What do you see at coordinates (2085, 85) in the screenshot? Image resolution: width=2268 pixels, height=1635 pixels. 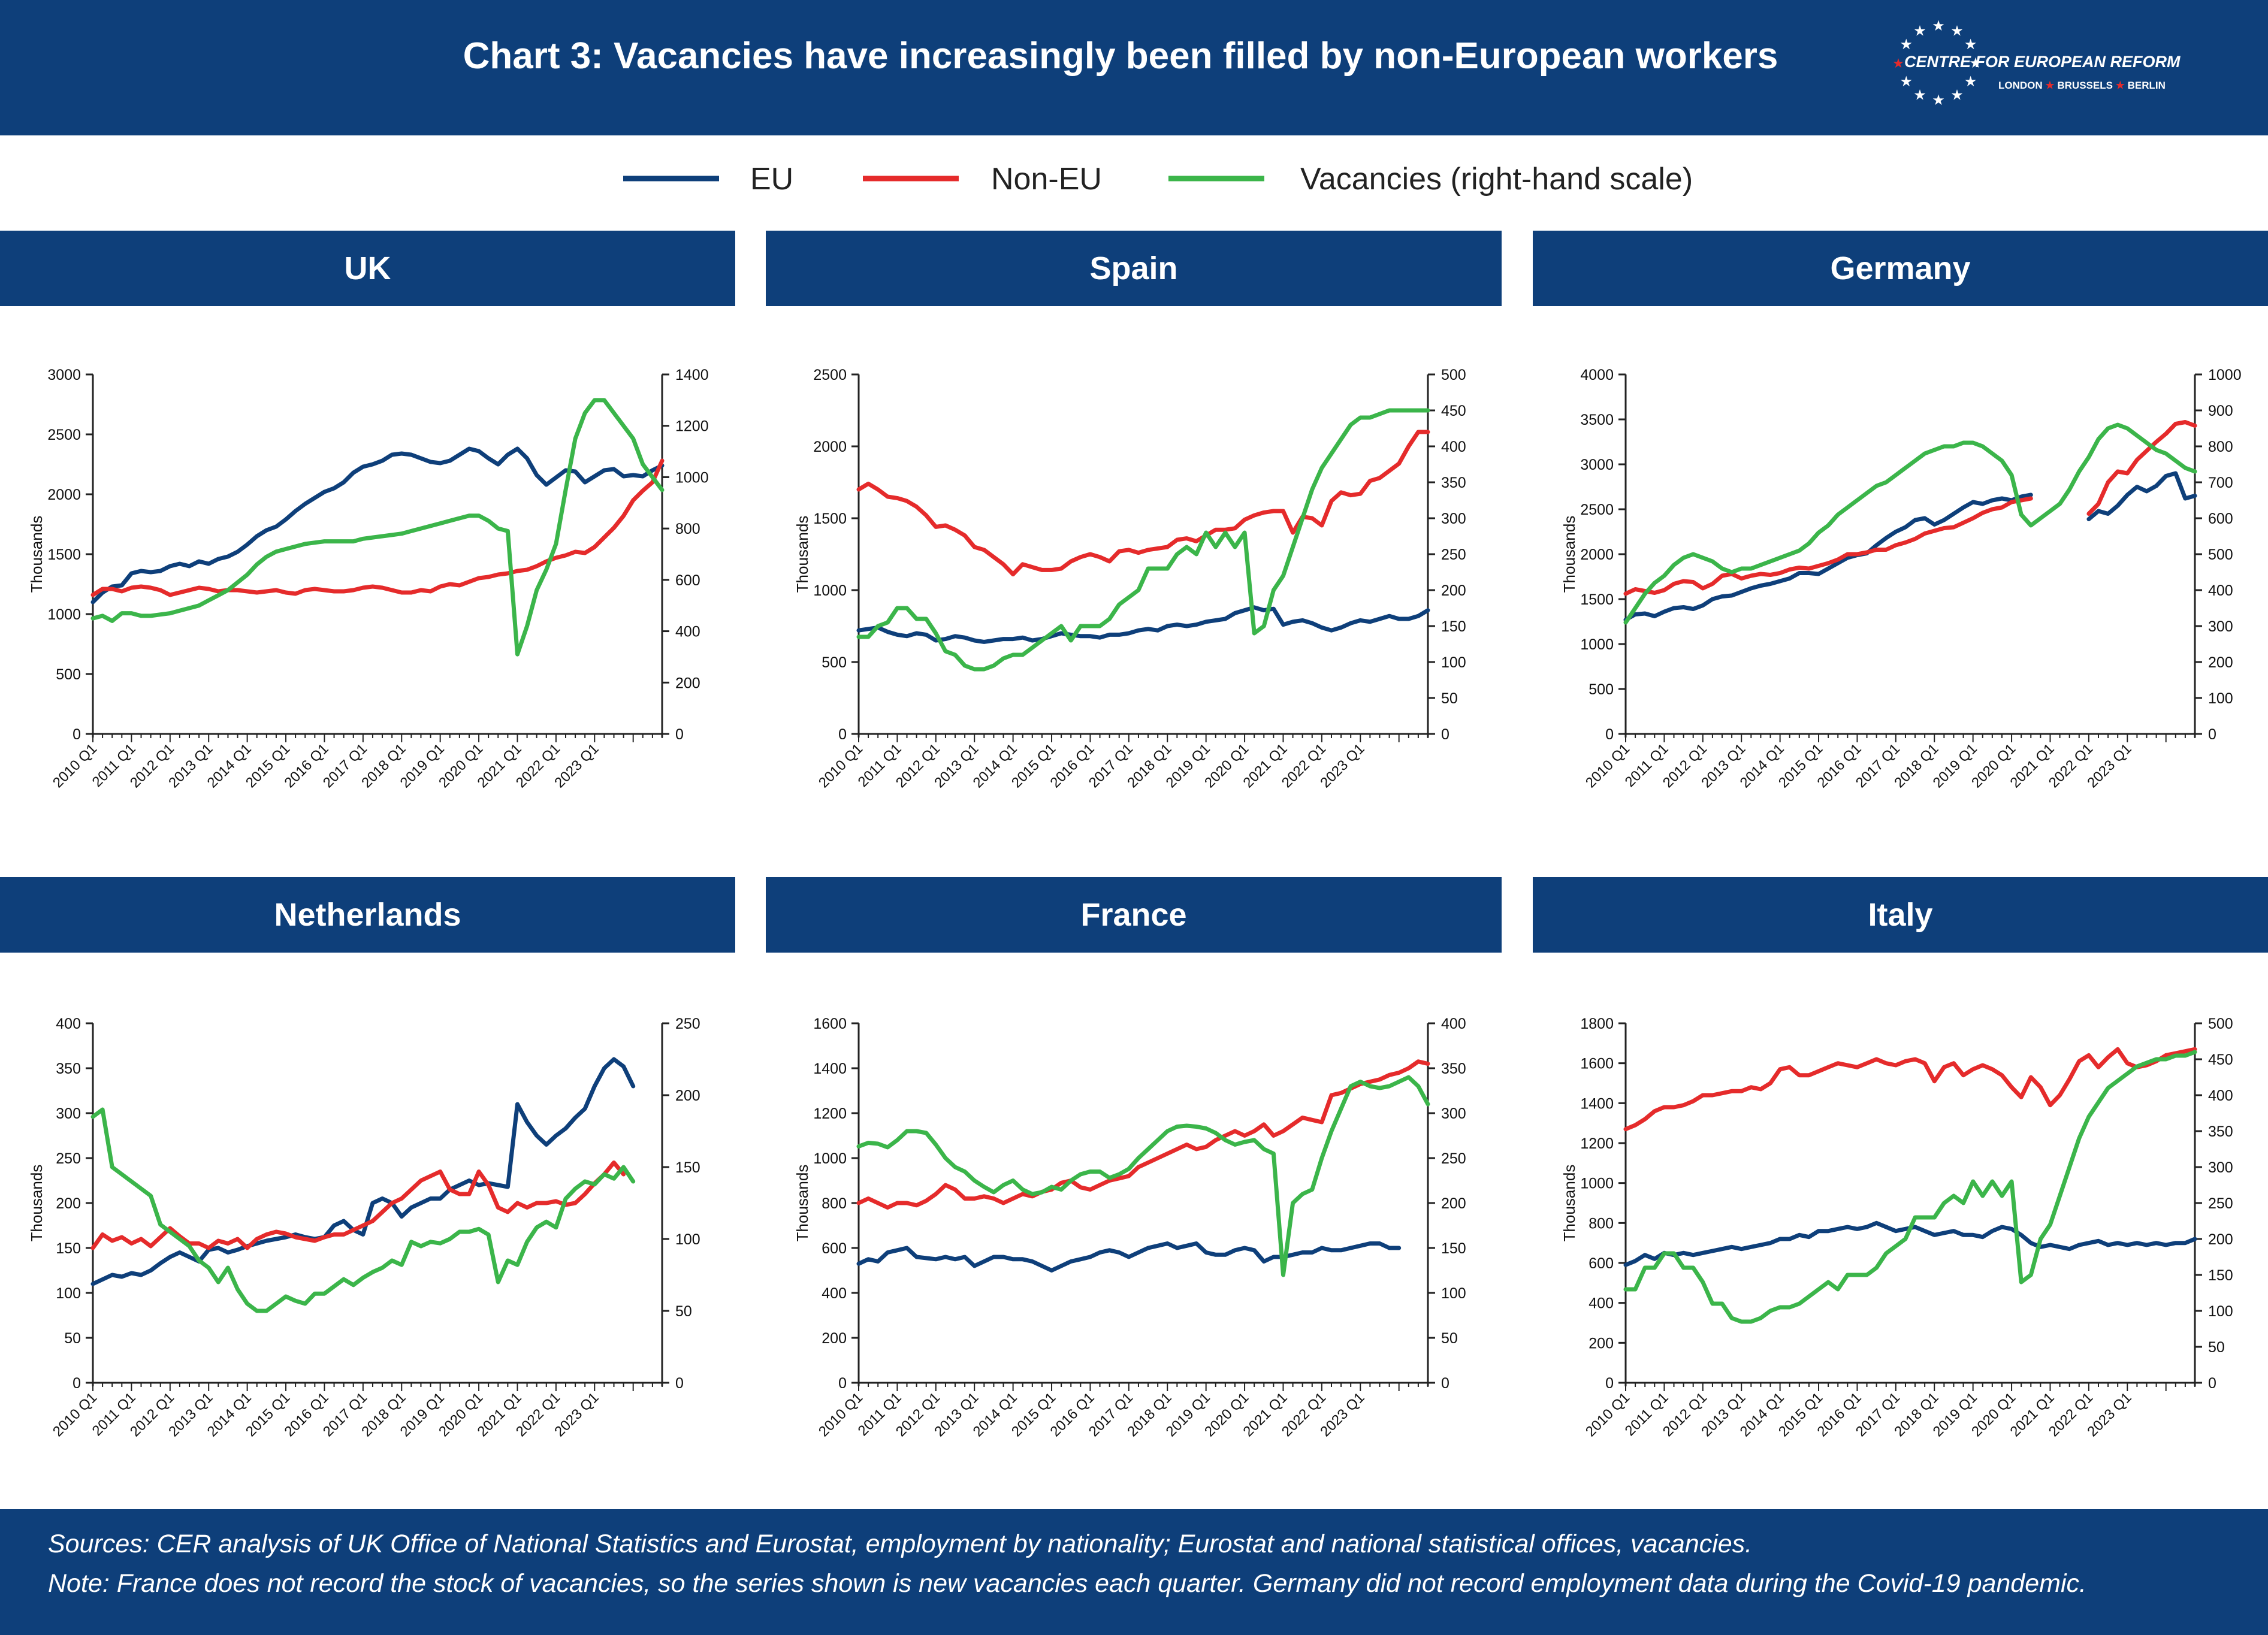 I see `logo-city-brussels: BRUSSELS` at bounding box center [2085, 85].